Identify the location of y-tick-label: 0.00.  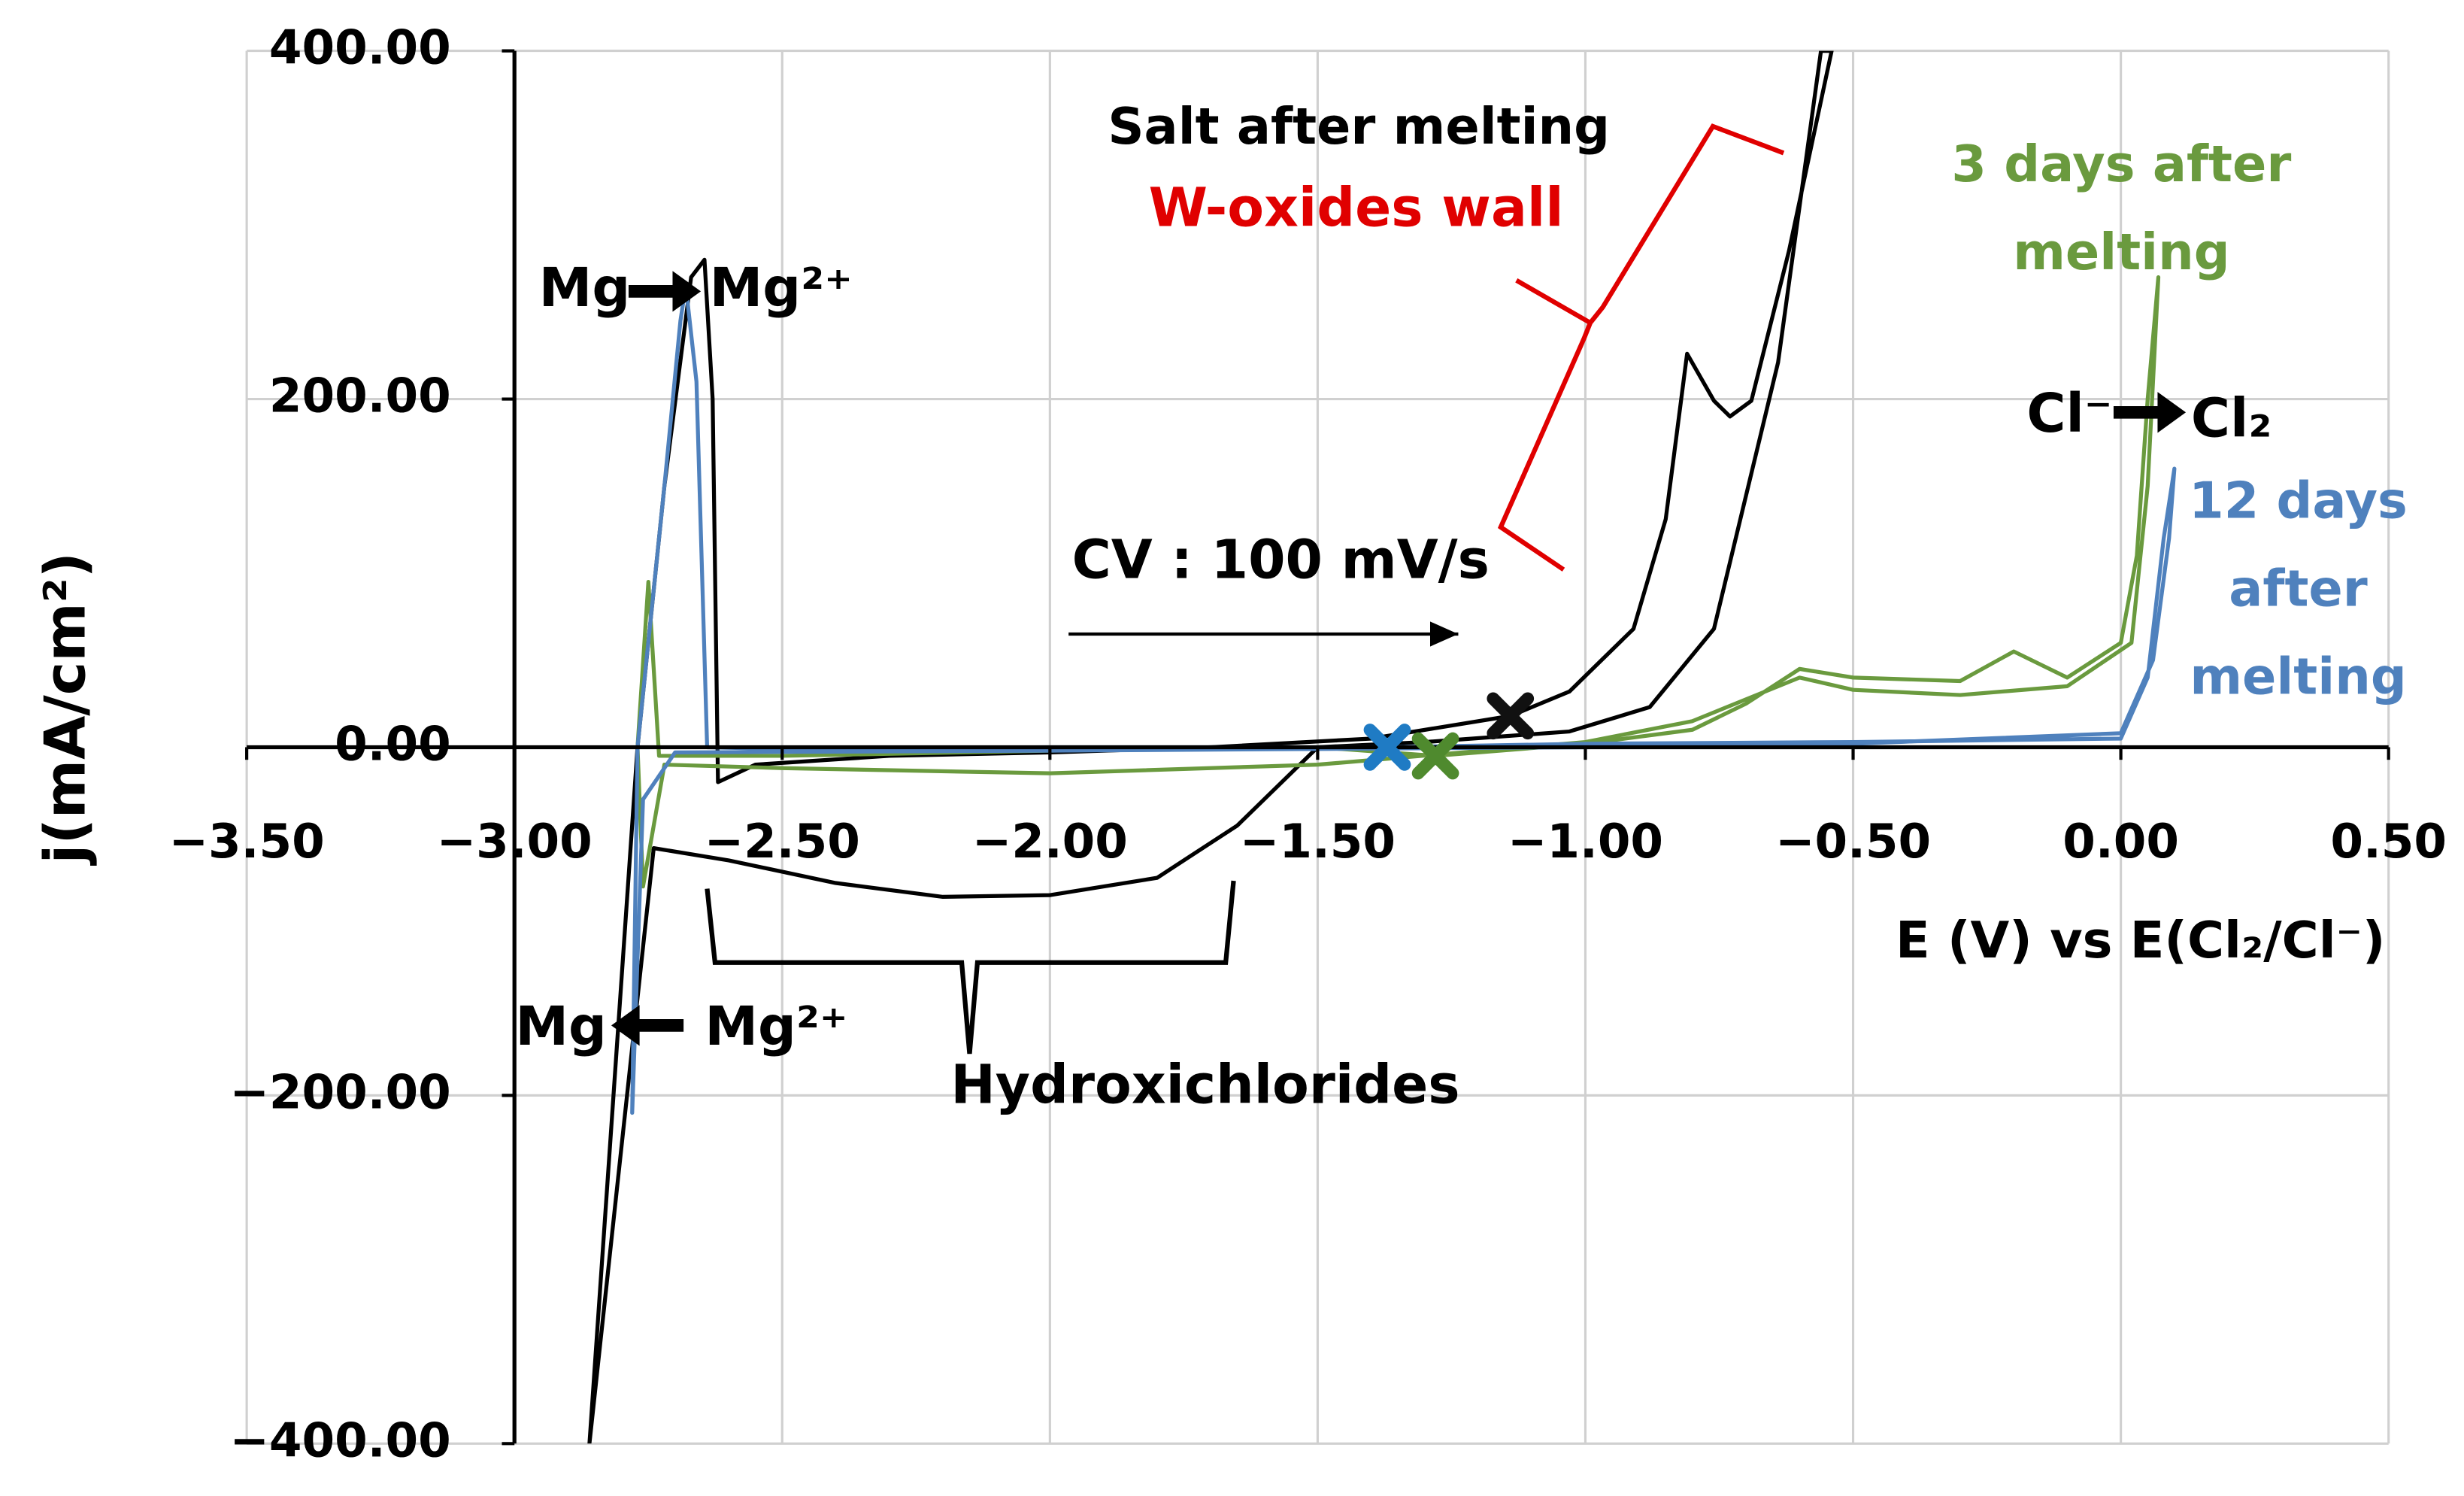
(393, 744).